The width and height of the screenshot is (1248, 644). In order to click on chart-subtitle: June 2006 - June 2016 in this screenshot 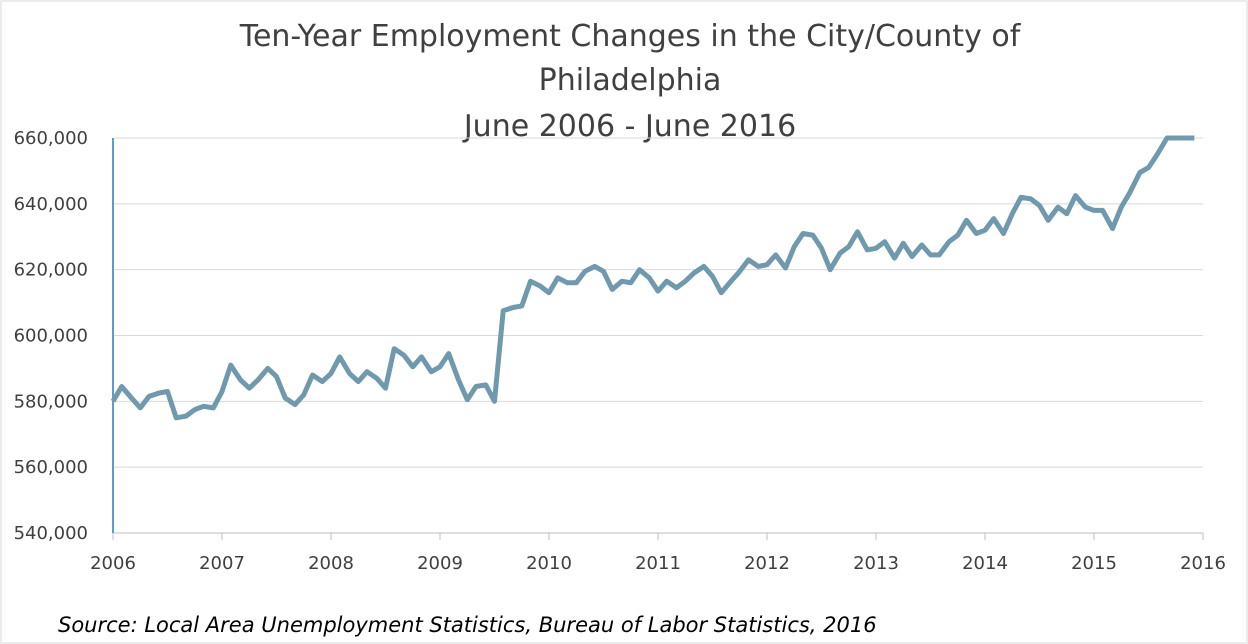, I will do `click(629, 126)`.